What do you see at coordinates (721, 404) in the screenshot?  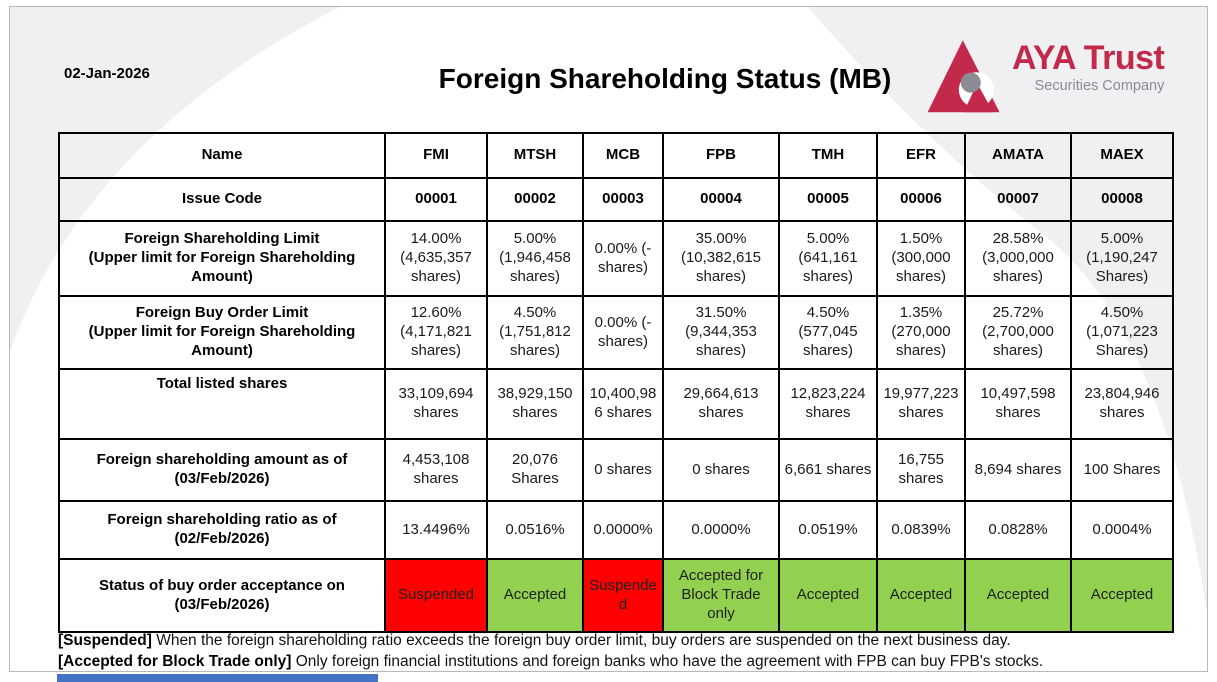 I see `total-listed-shares-fpb: 29,664,613 shares` at bounding box center [721, 404].